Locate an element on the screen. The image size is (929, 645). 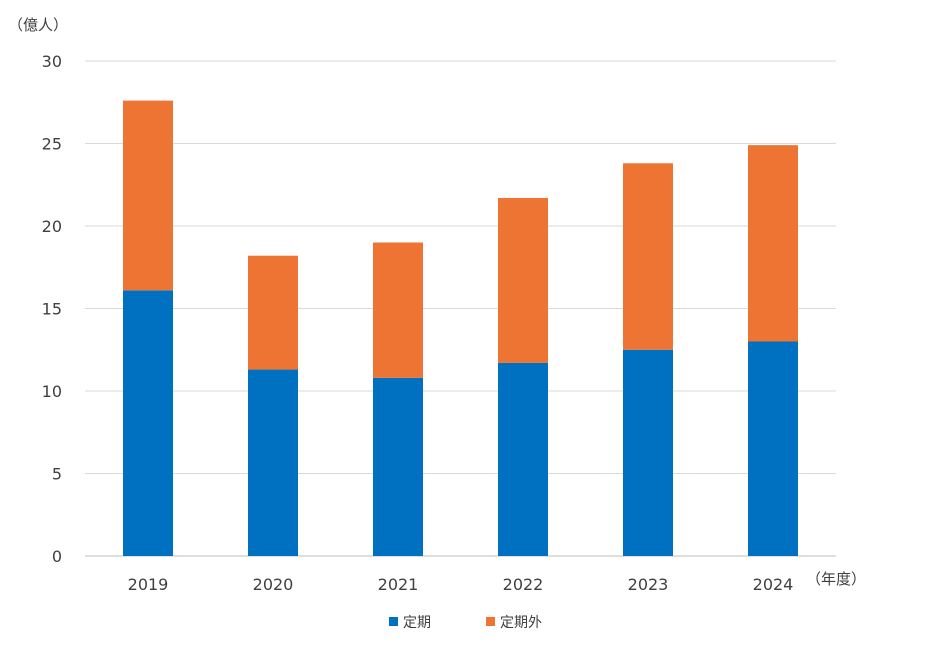
y-tick-label: 0 is located at coordinates (57, 556).